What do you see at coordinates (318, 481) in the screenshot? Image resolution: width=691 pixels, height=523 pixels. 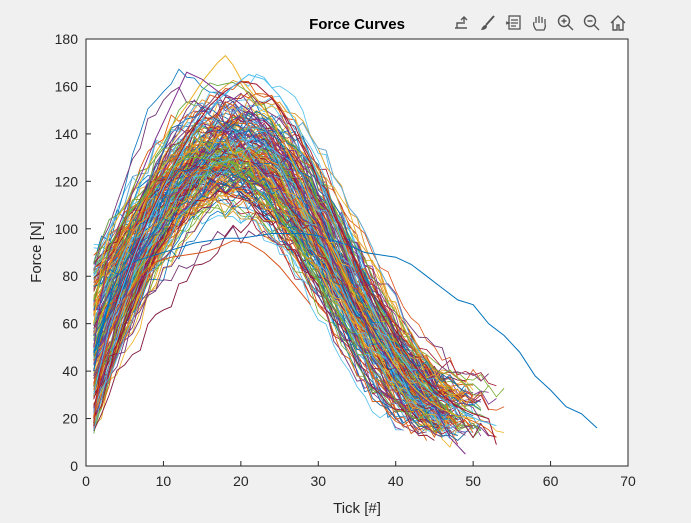 I see `x-tick-label: 30` at bounding box center [318, 481].